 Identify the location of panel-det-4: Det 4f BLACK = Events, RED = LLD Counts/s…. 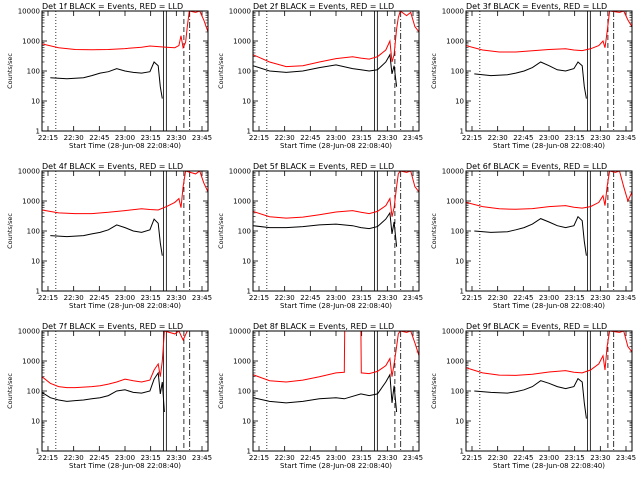
(109, 236).